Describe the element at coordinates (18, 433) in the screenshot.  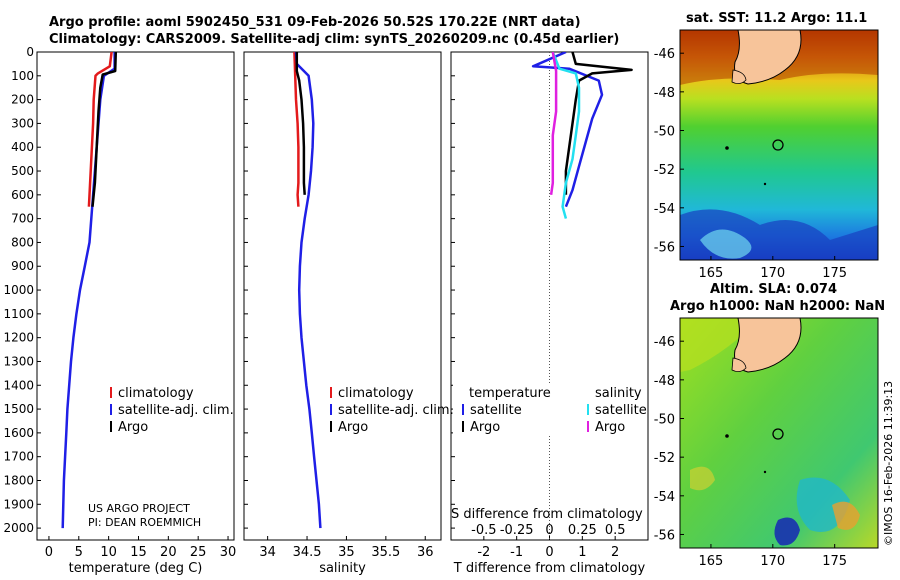
I see `depth-tick-label: 1600` at that location.